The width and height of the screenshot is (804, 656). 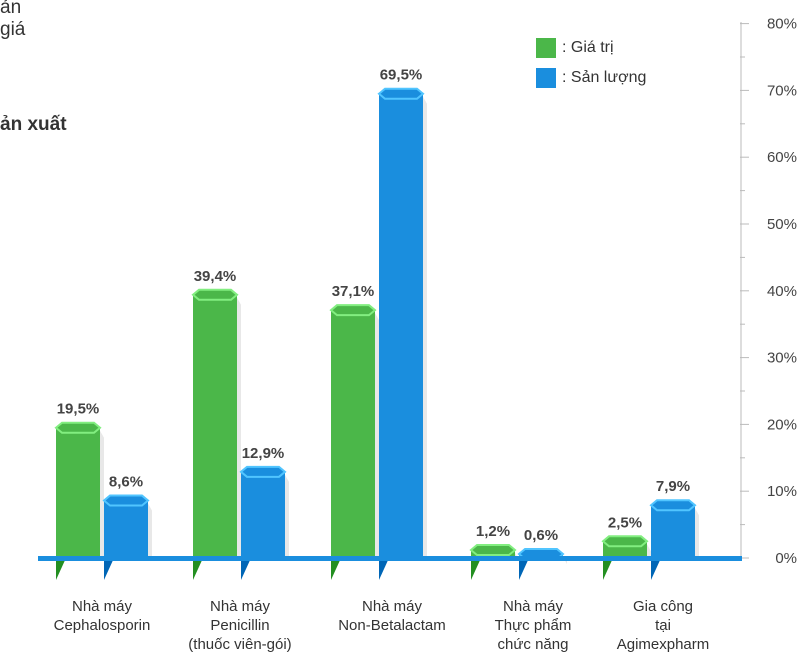 I want to click on bar-value-2-label: 37,1%, so click(x=353, y=291).